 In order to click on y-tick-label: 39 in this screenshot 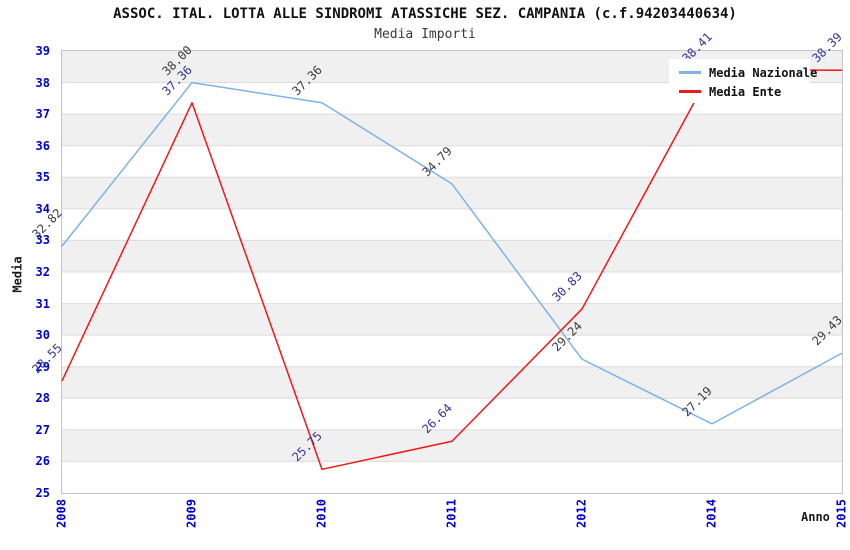, I will do `click(42, 51)`.